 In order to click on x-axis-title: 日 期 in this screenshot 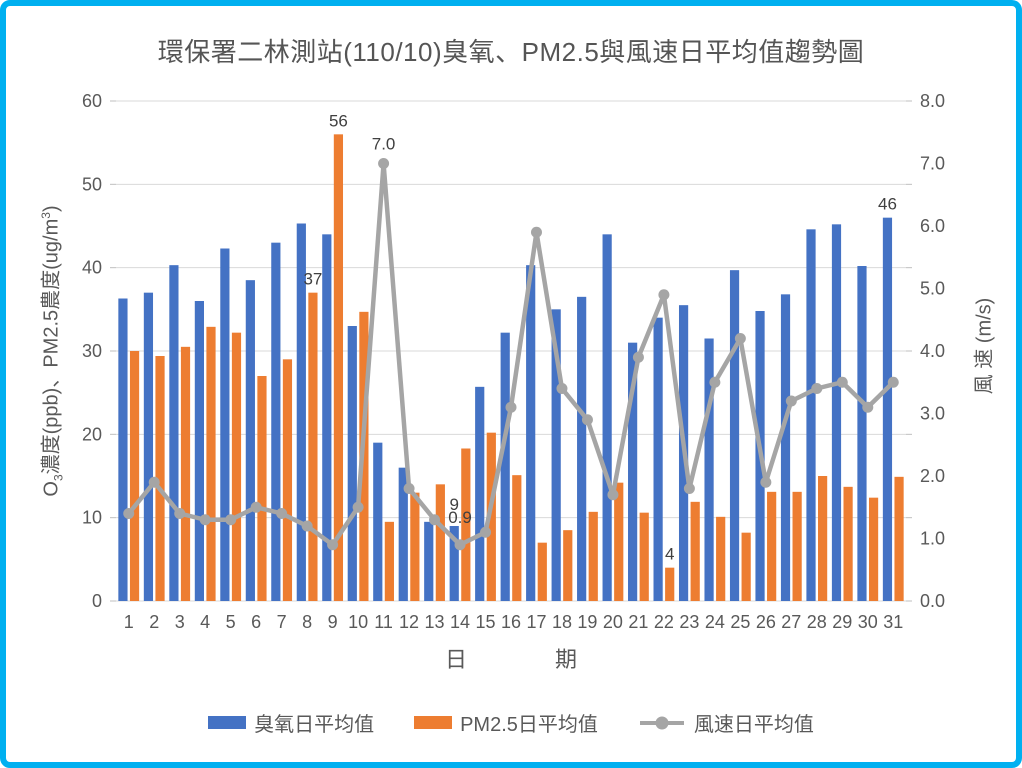, I will do `click(510, 659)`.